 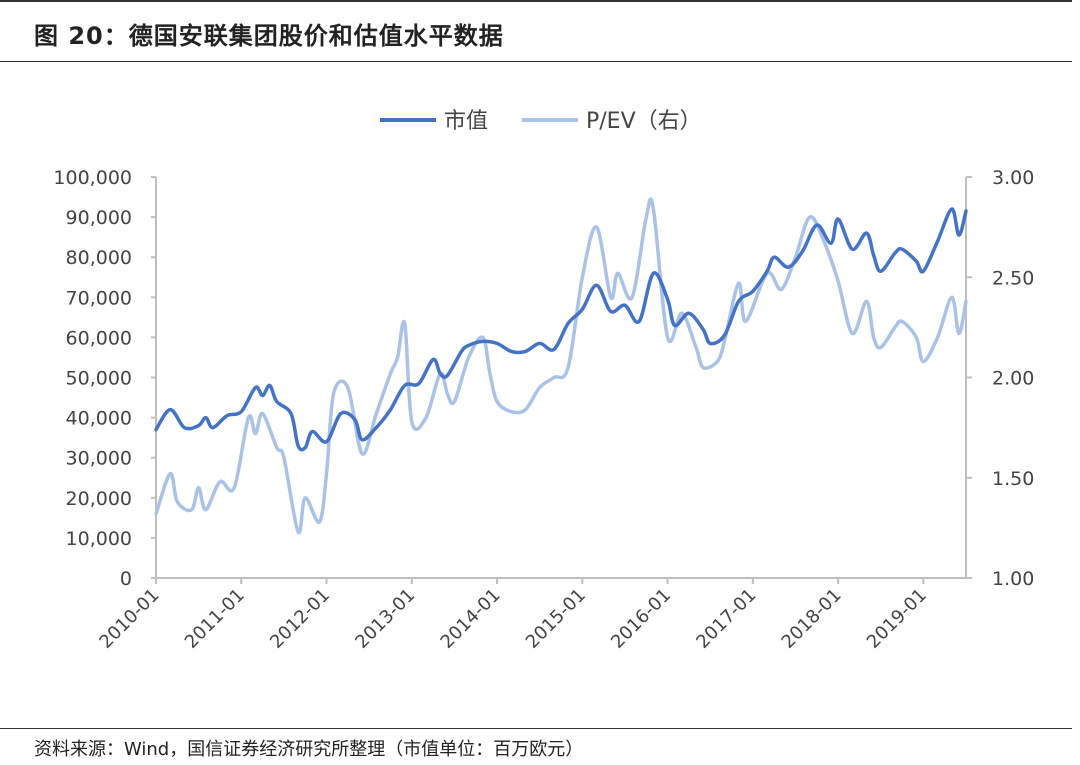 I want to click on legend-pev: P/EV（右）, so click(x=612, y=121).